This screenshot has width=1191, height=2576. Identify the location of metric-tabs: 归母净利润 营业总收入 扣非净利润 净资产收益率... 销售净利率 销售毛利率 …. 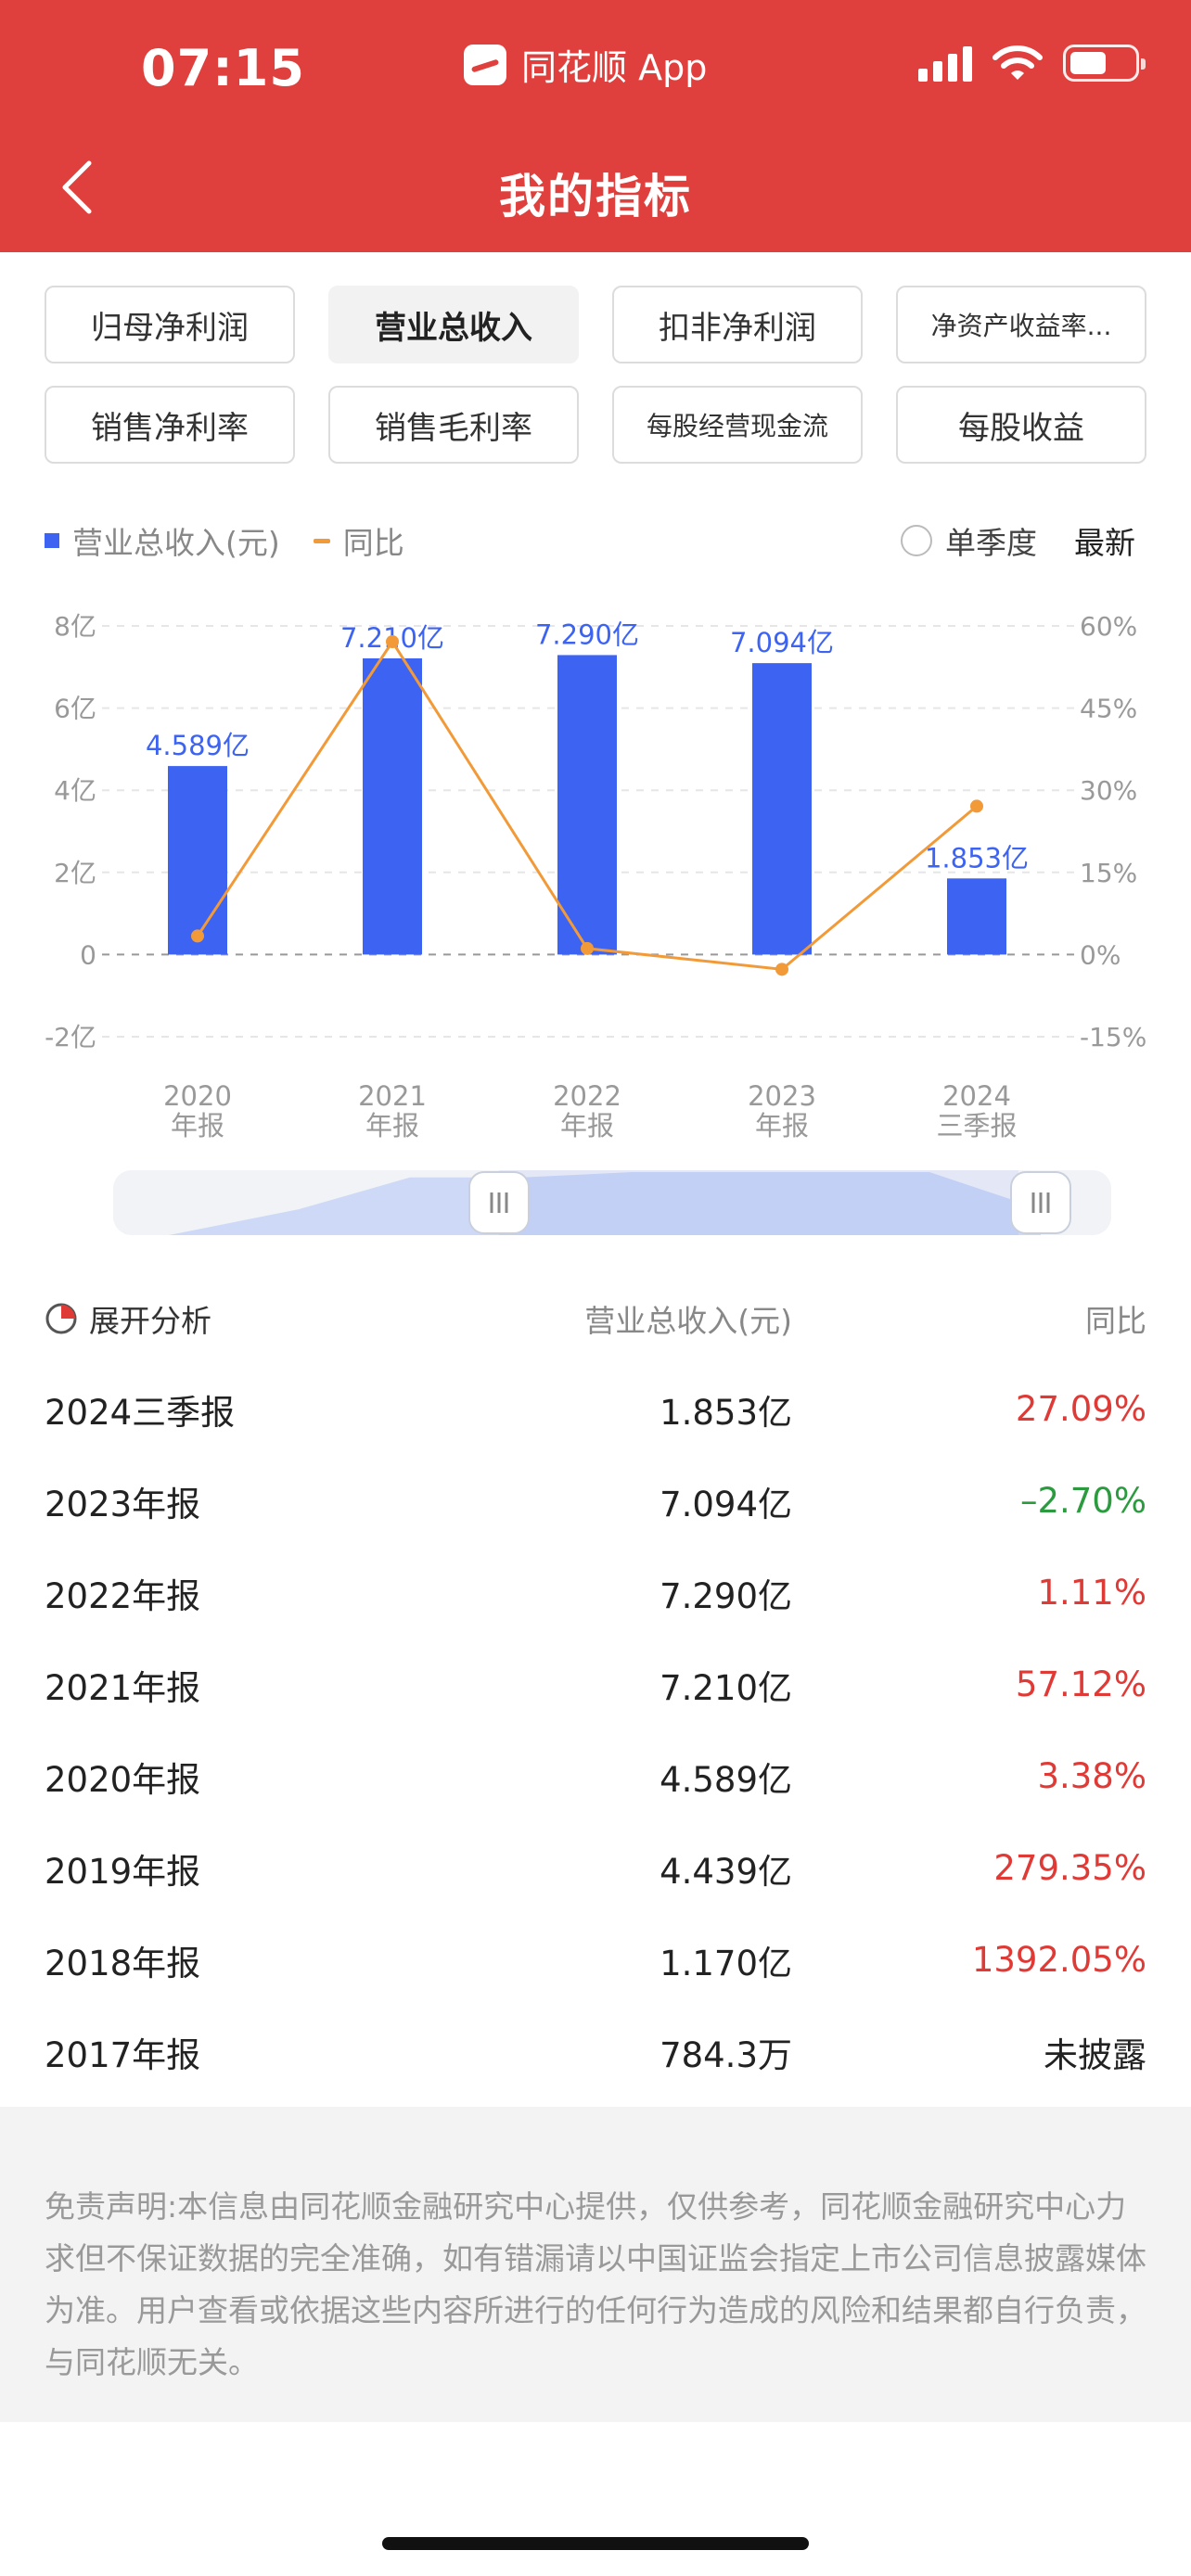
(595, 375).